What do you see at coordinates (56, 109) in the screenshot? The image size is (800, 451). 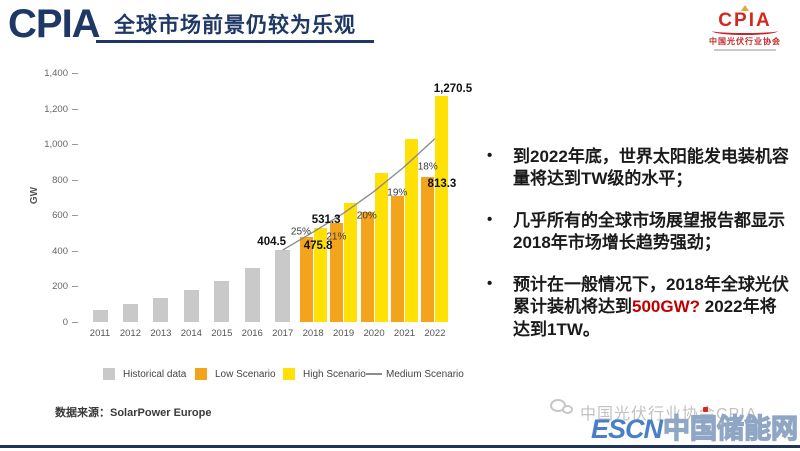 I see `y-tick-label: 1,200` at bounding box center [56, 109].